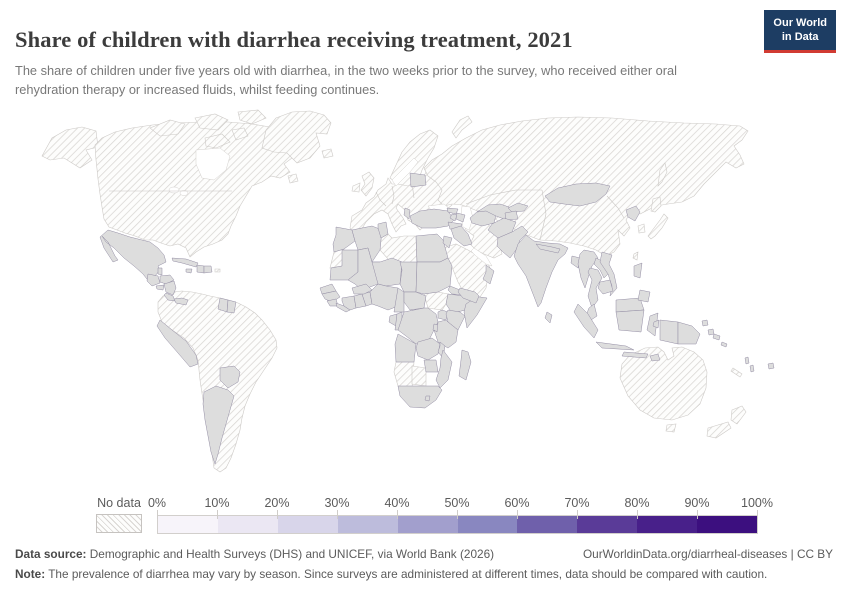 This screenshot has width=850, height=600. I want to click on country-sri-lanka, so click(548, 317).